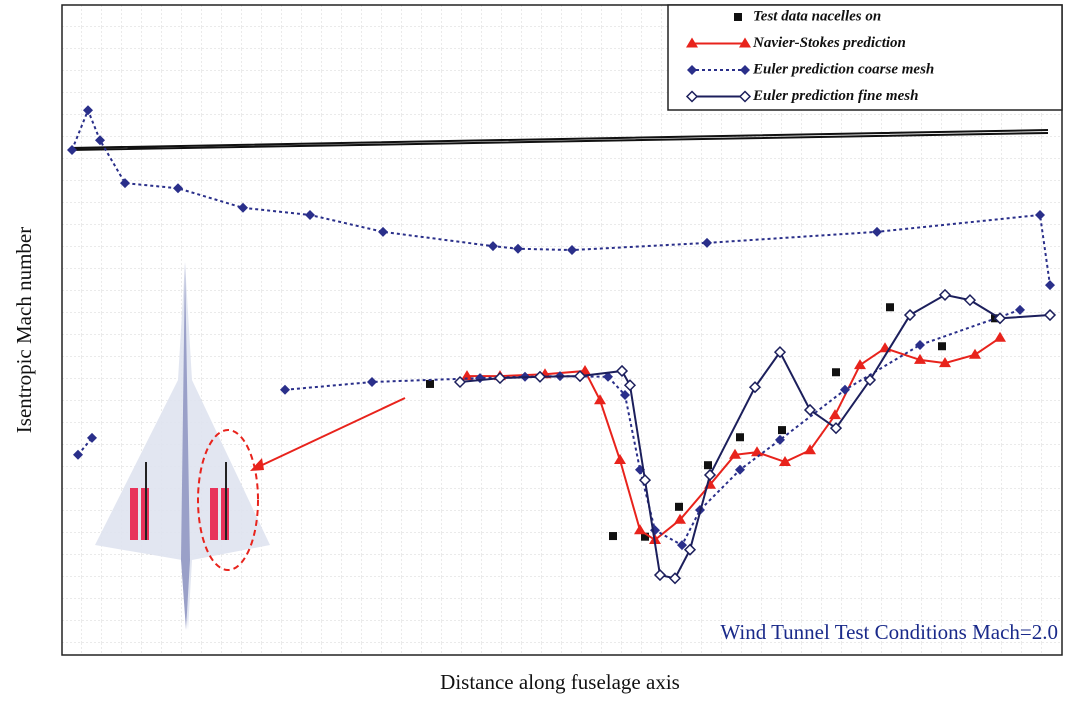 Image resolution: width=1074 pixels, height=703 pixels. Describe the element at coordinates (835, 96) in the screenshot. I see `legend-label: Euler prediction fine mesh` at that location.